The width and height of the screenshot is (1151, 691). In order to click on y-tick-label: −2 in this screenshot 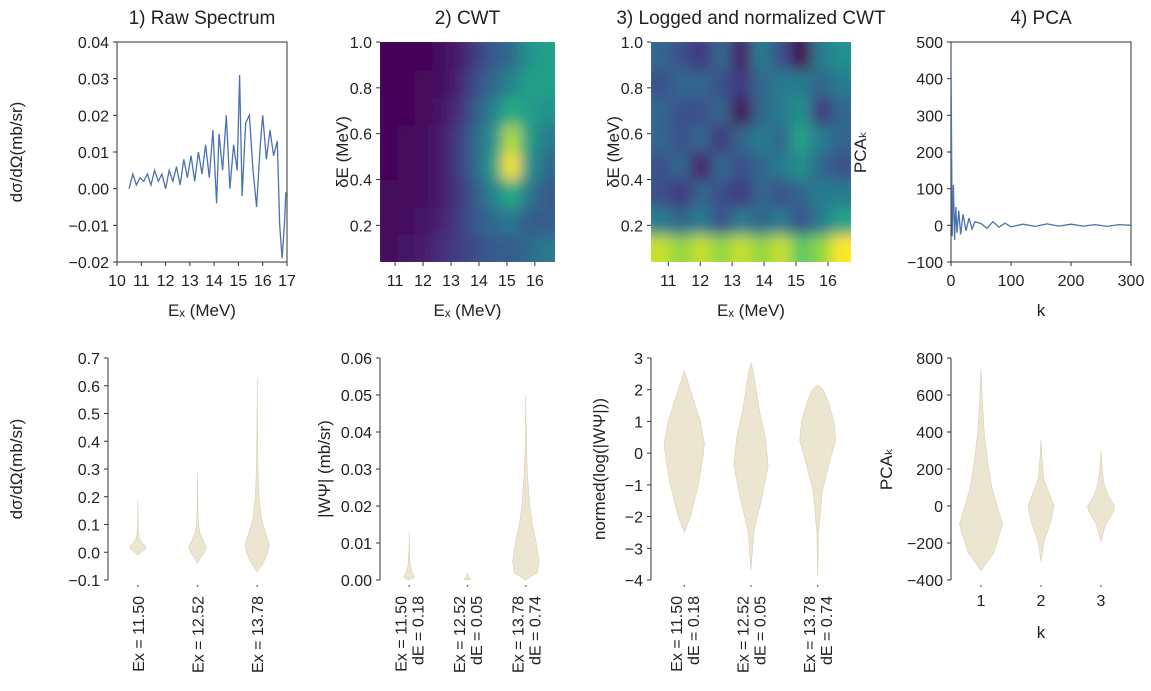, I will do `click(634, 518)`.